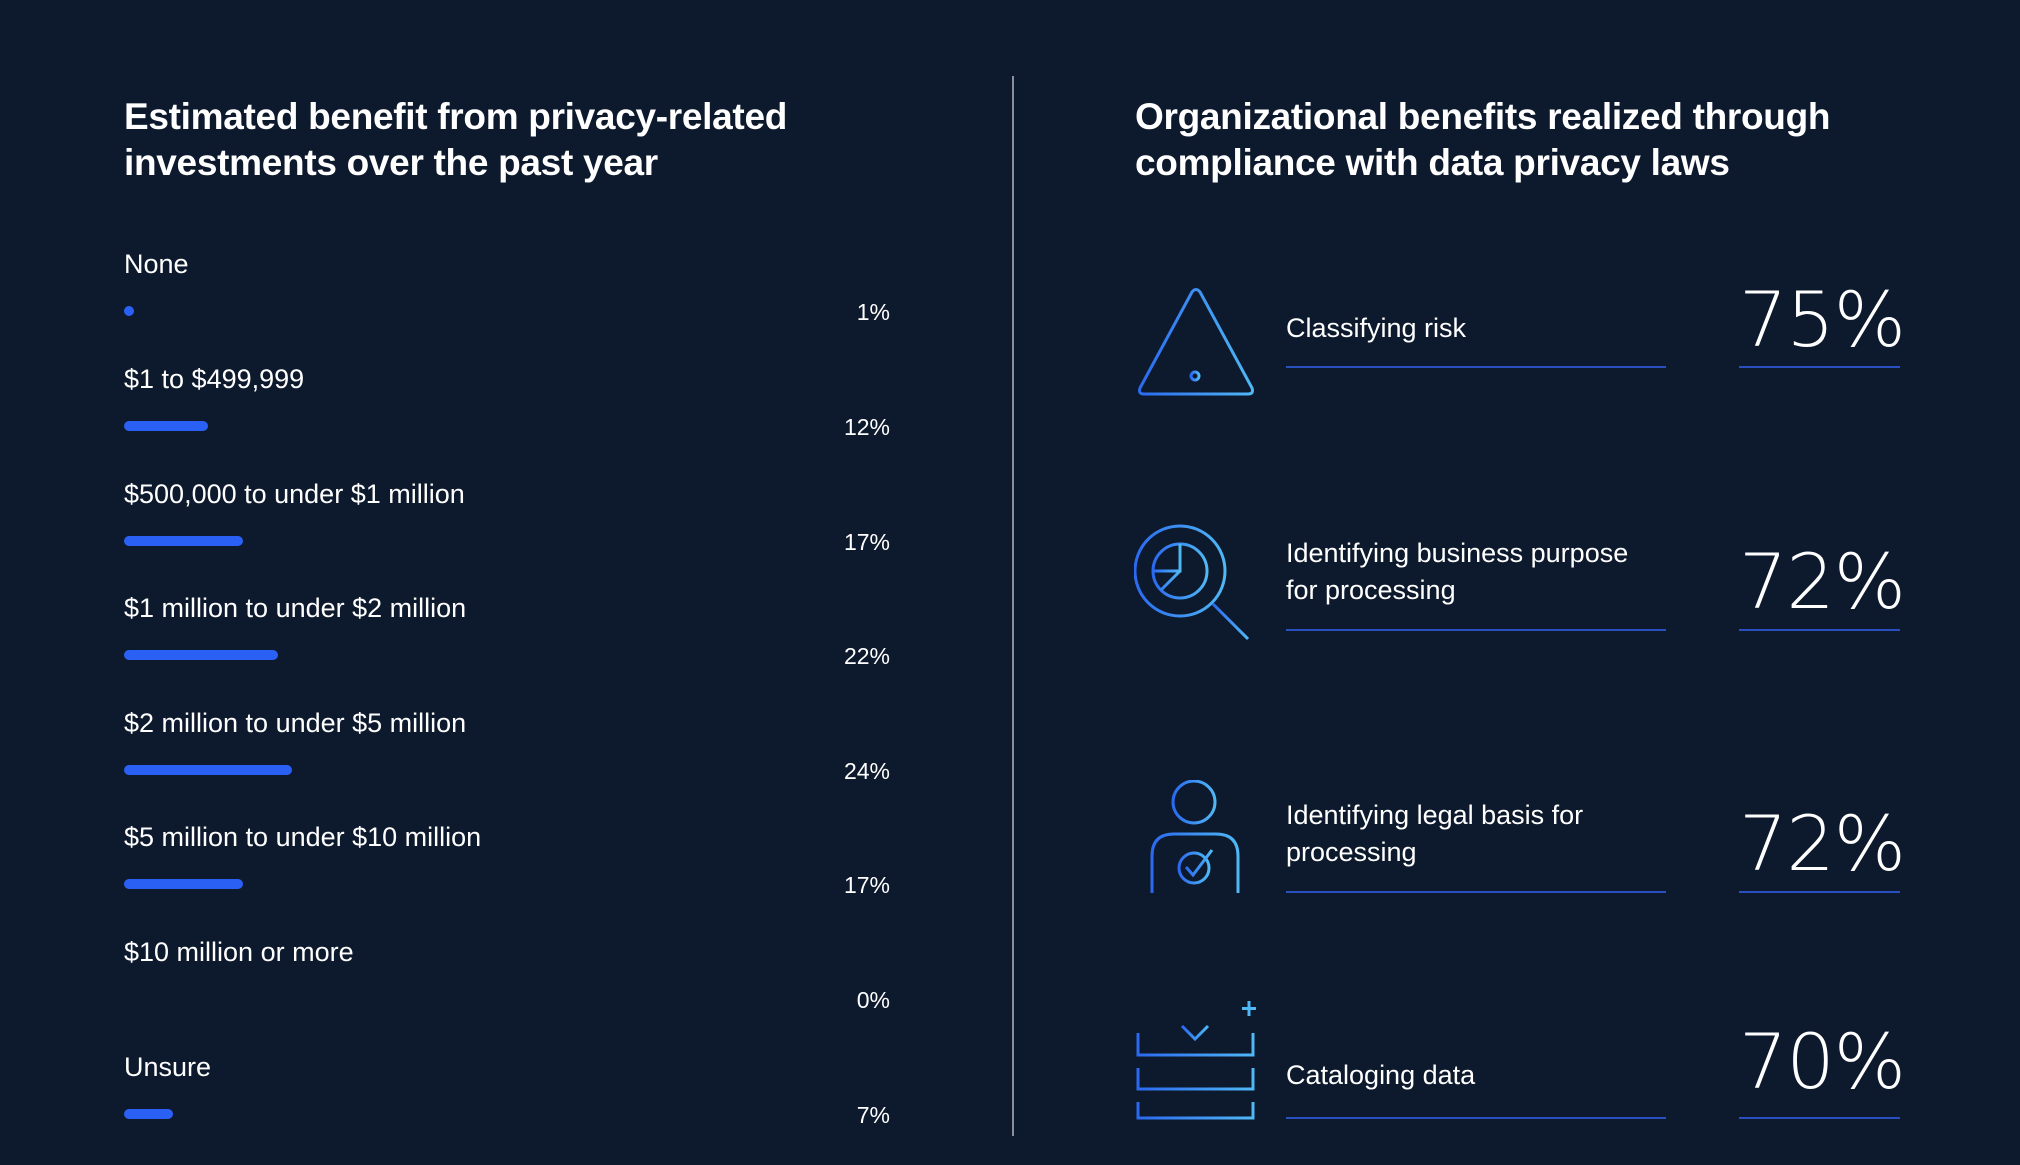 Image resolution: width=2020 pixels, height=1165 pixels. What do you see at coordinates (507, 763) in the screenshot?
I see `bar-row: $2 million to under $5 million 24%` at bounding box center [507, 763].